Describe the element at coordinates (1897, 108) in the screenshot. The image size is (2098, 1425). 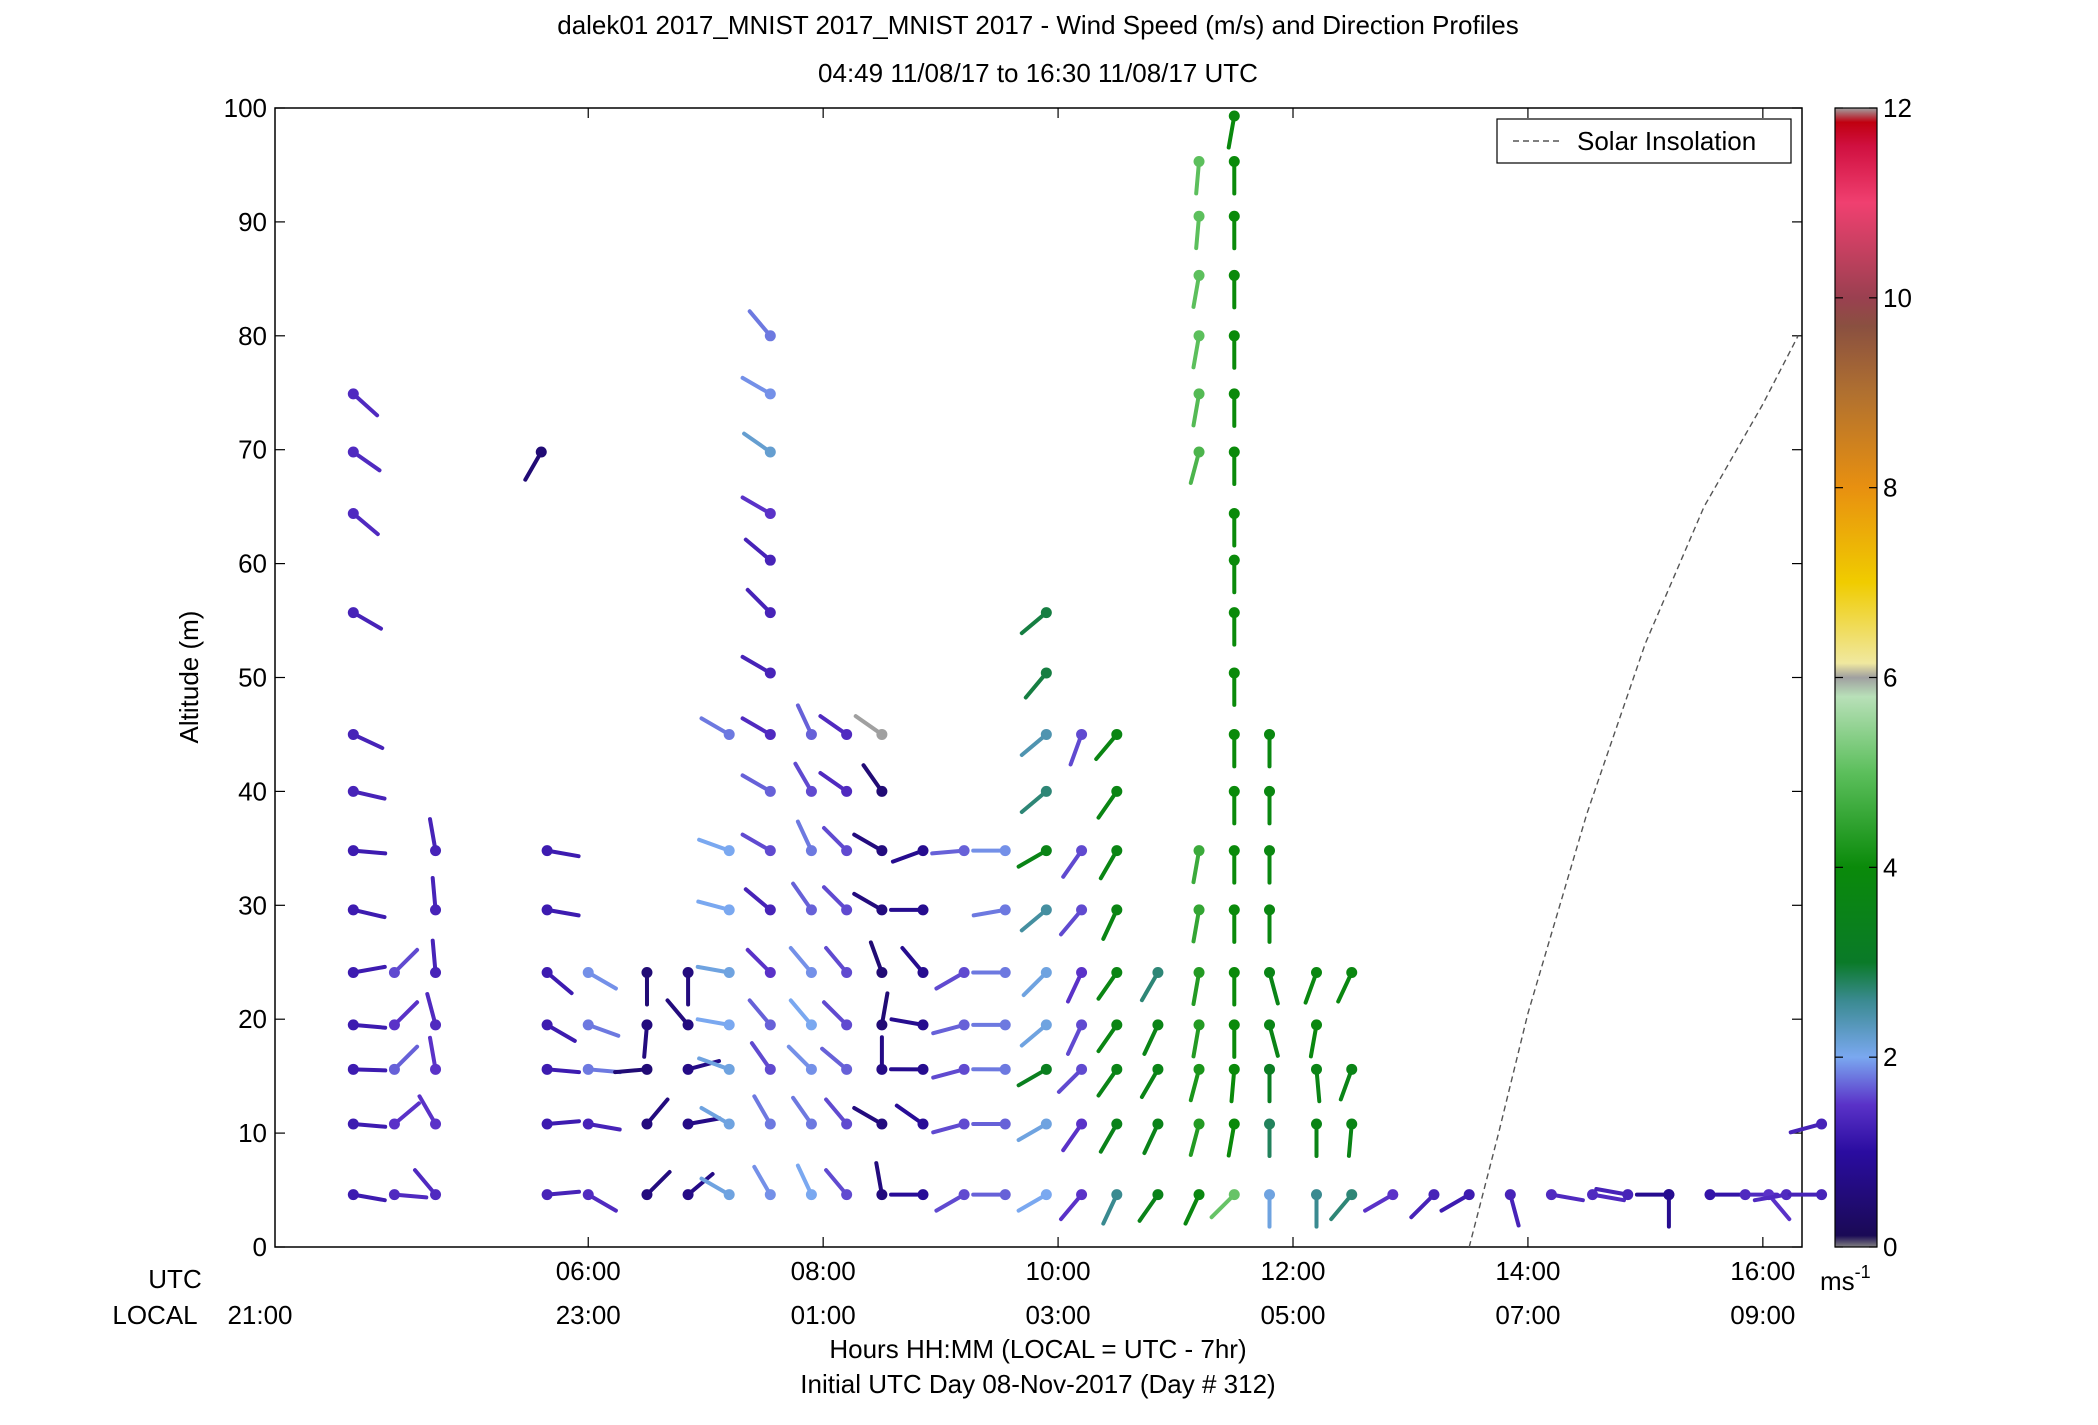
I see `colorbar-tick-label: 12` at that location.